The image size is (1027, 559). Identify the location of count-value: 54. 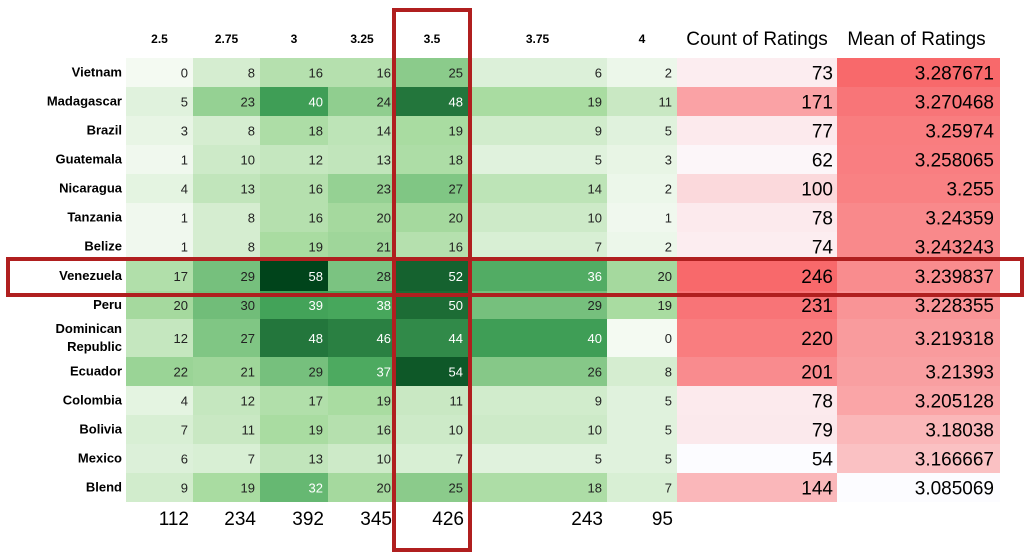
(823, 460).